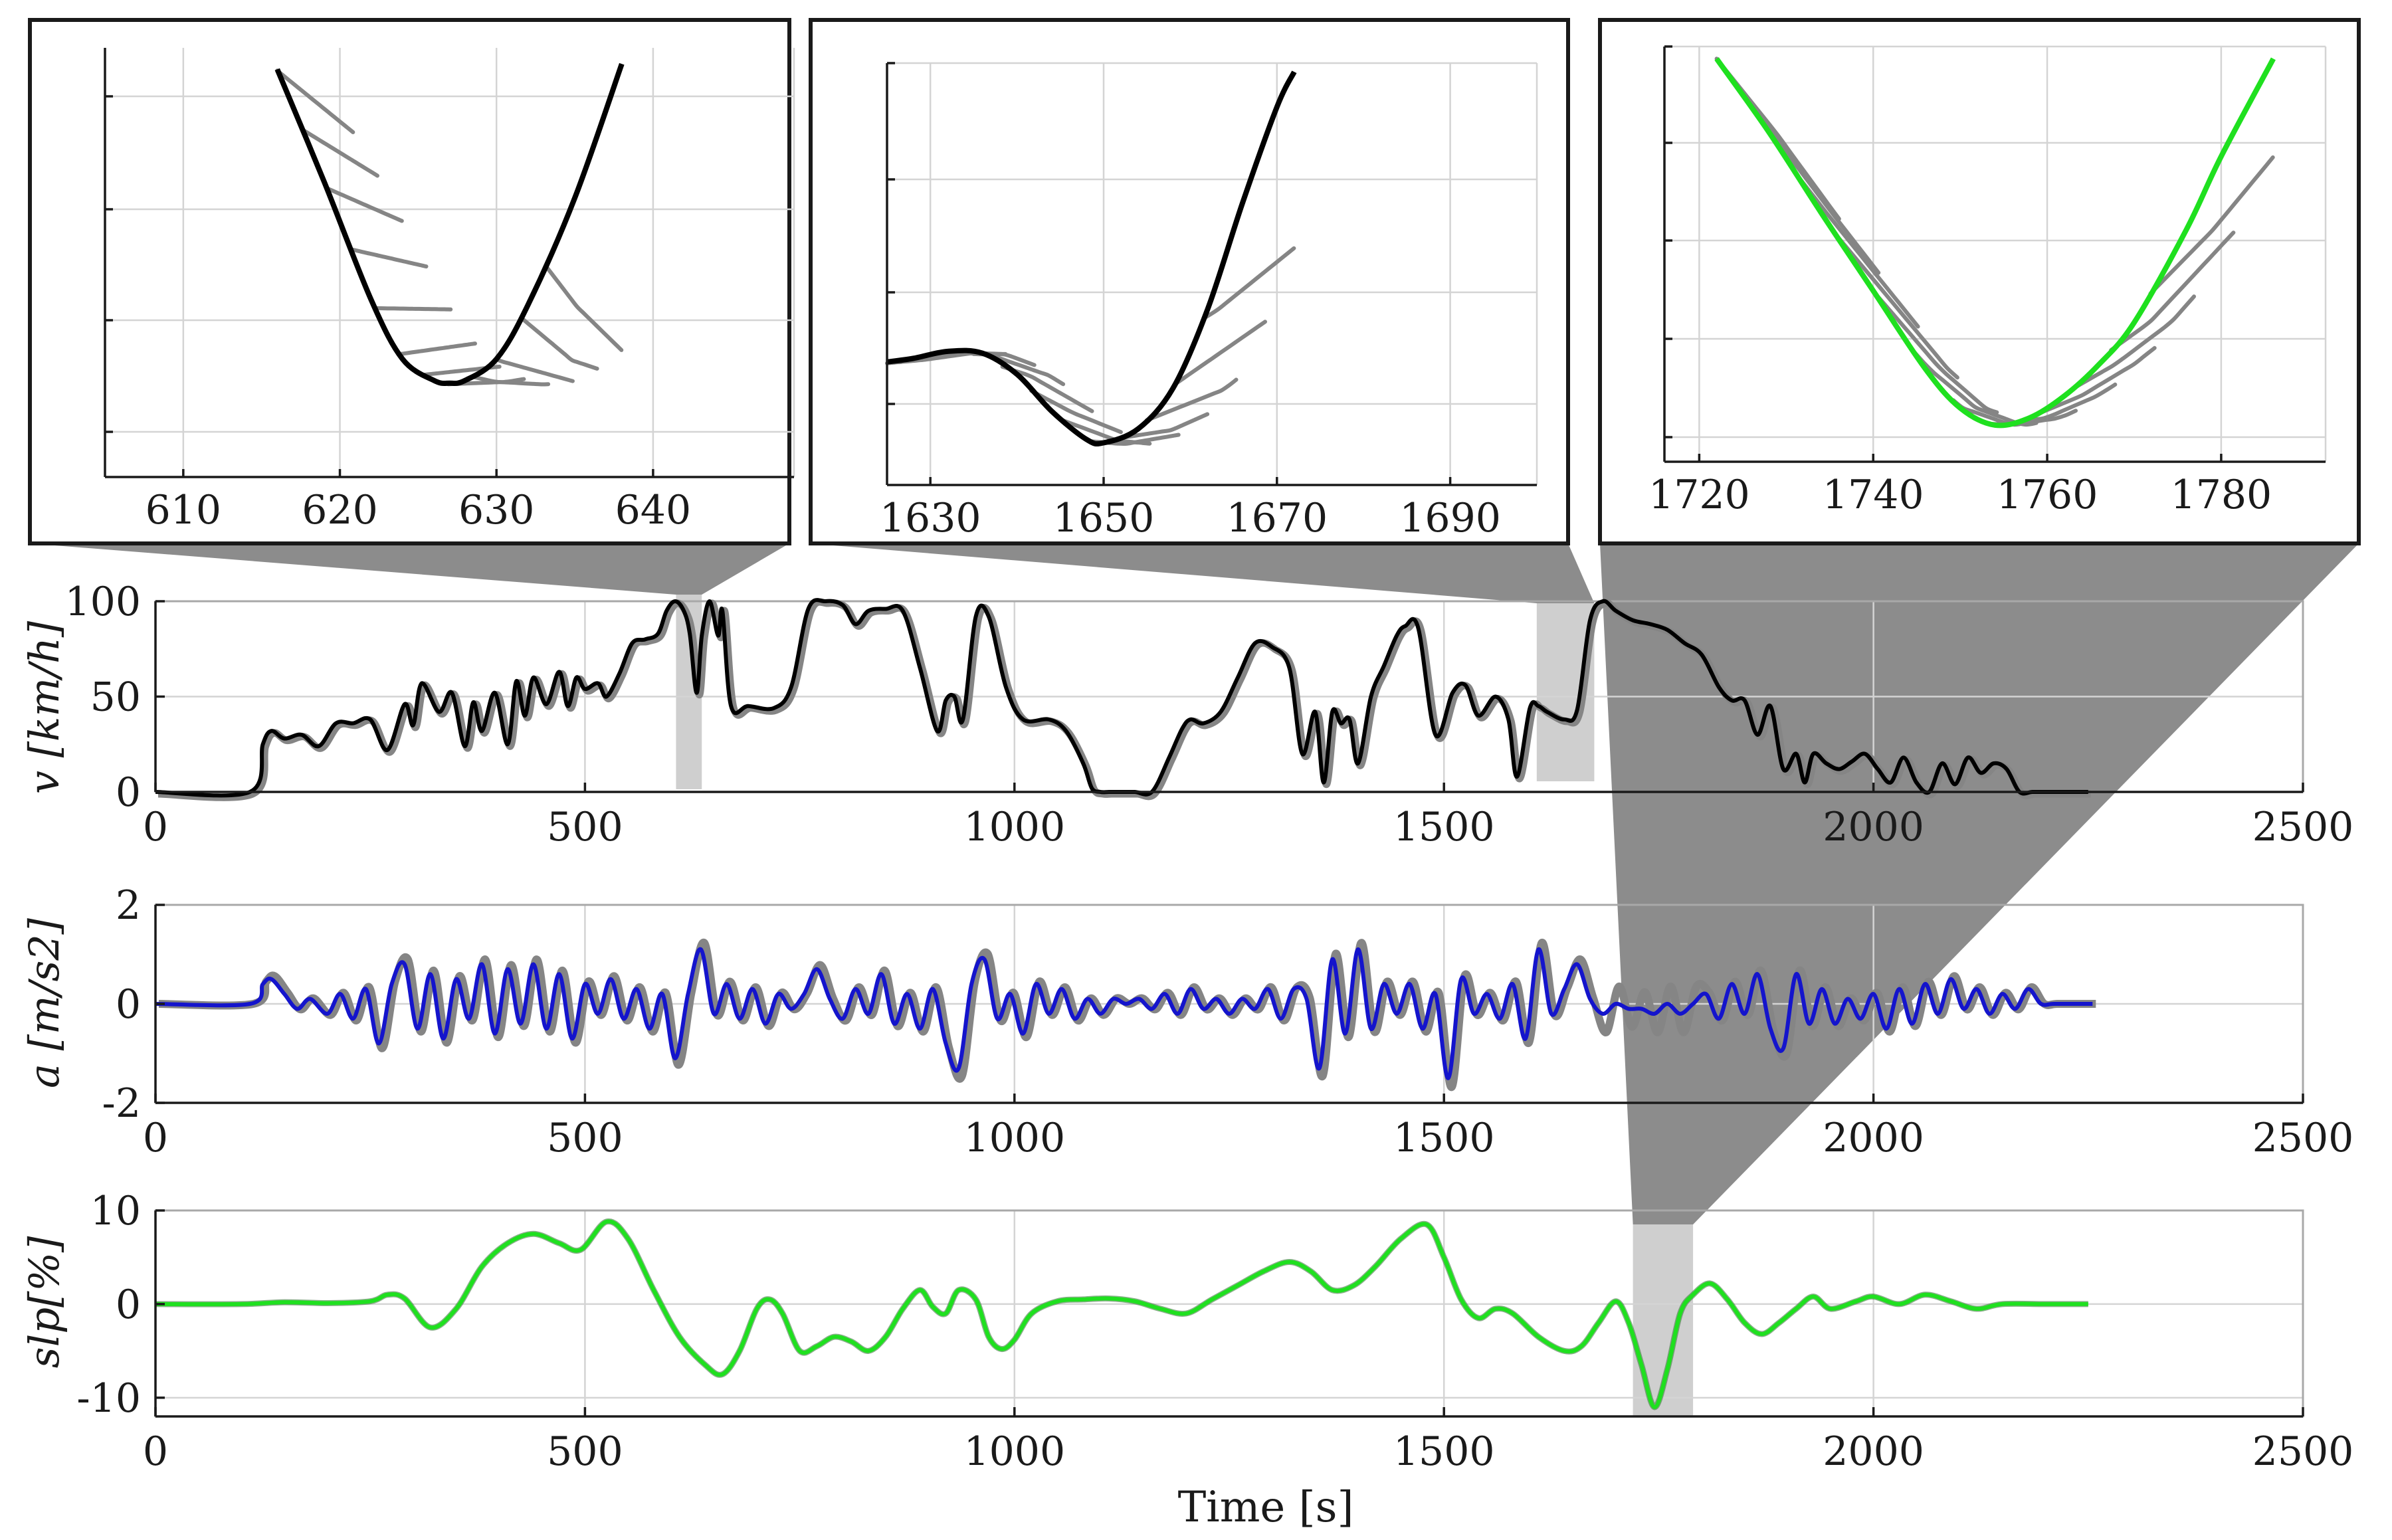 This screenshot has width=2392, height=1540. I want to click on acceleration-y-tick-label: -2, so click(121, 1103).